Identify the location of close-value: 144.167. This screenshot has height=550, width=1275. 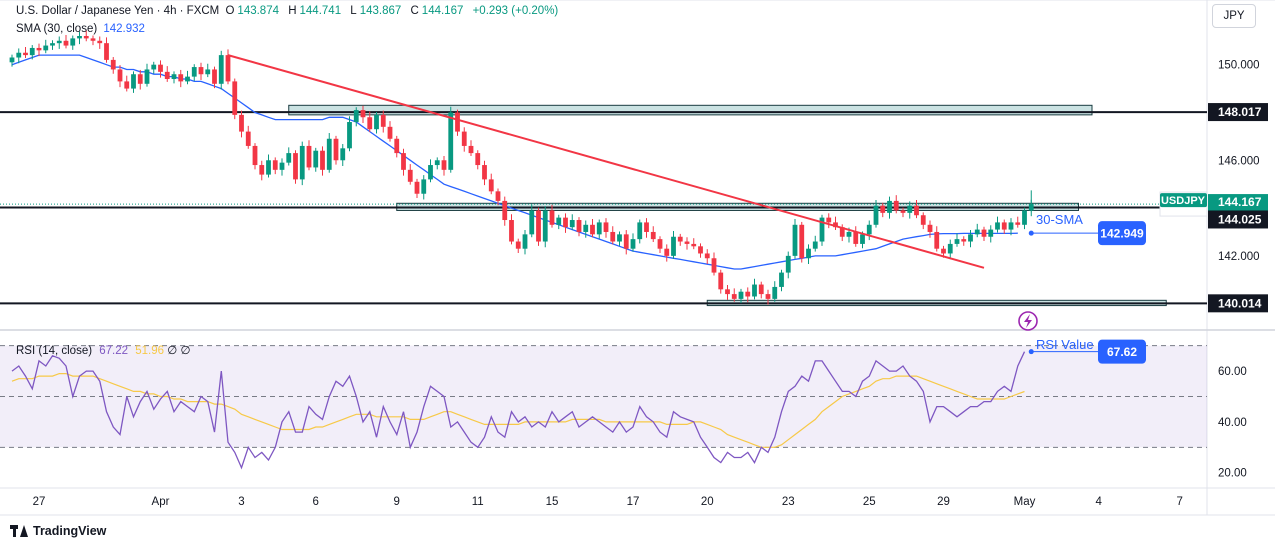
(442, 11).